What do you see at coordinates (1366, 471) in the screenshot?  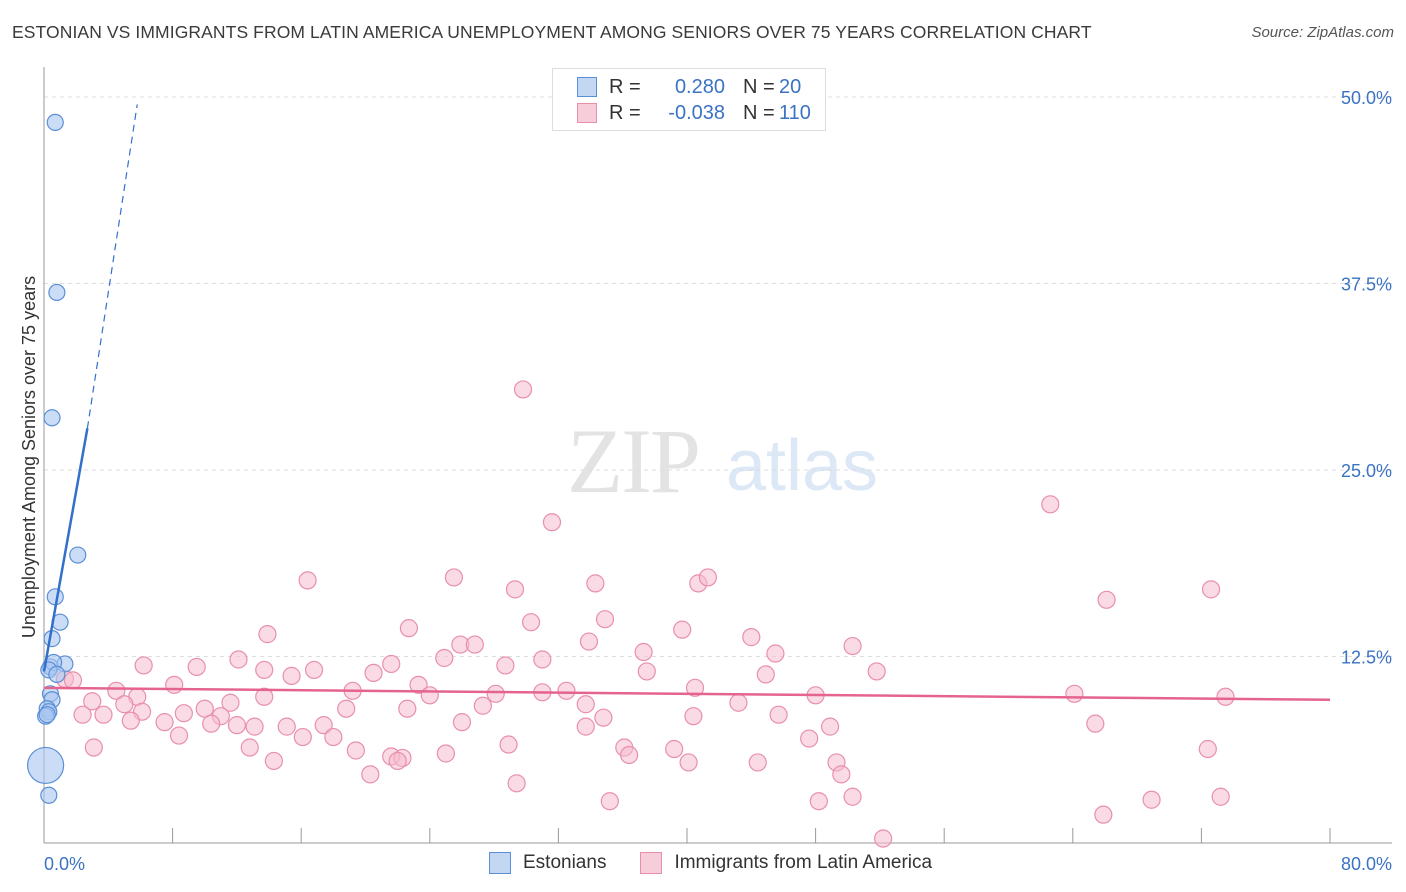 I see `y-tick-label: 25.0%` at bounding box center [1366, 471].